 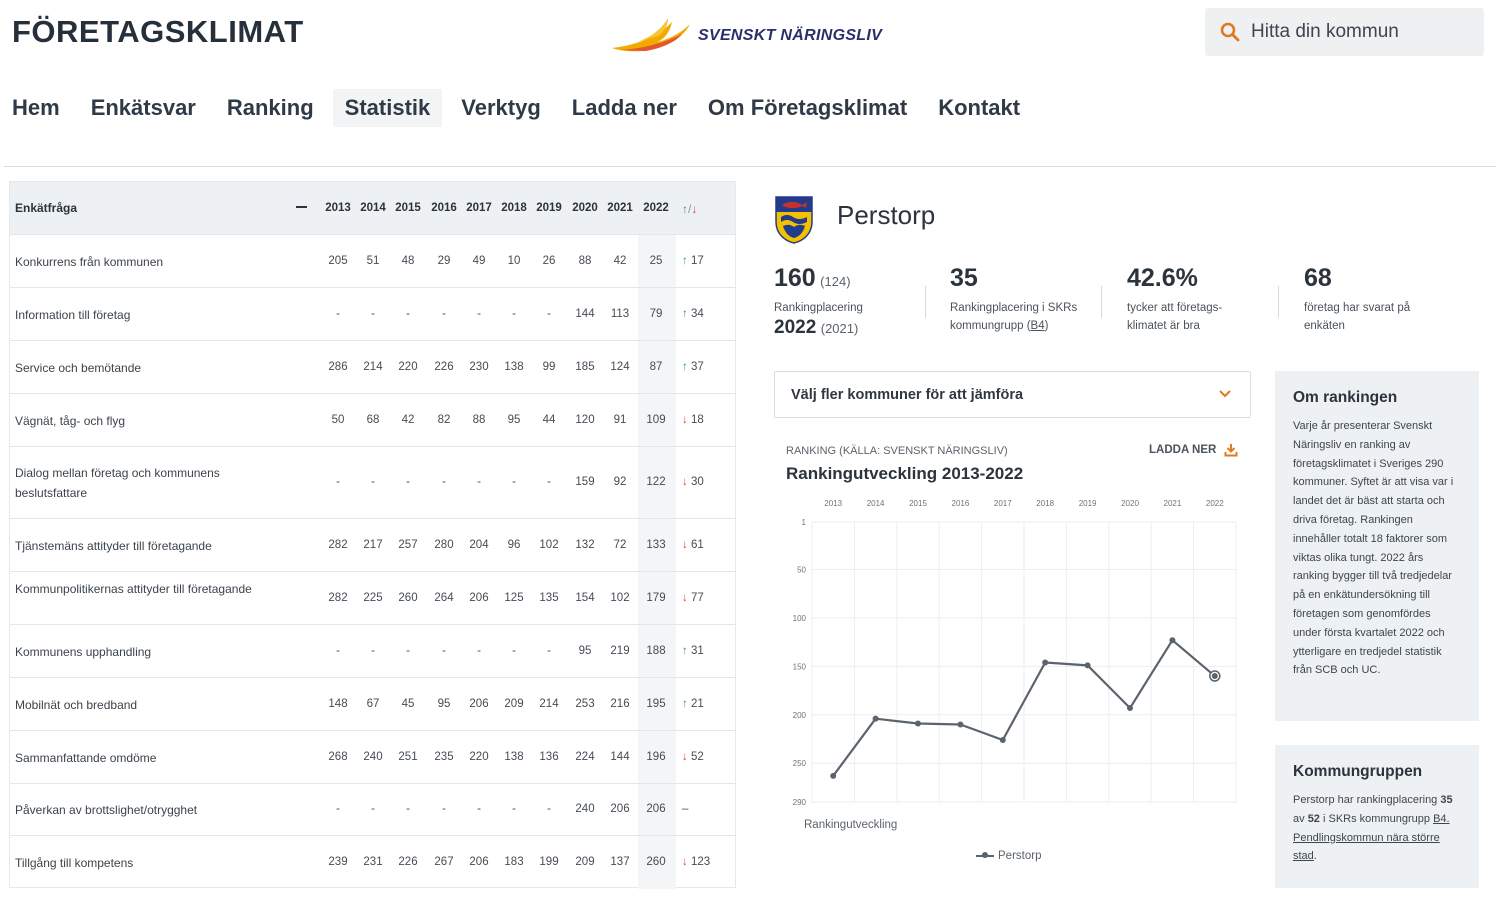 I want to click on site-logo: FÖRETAGSKLIMAT, so click(x=158, y=31).